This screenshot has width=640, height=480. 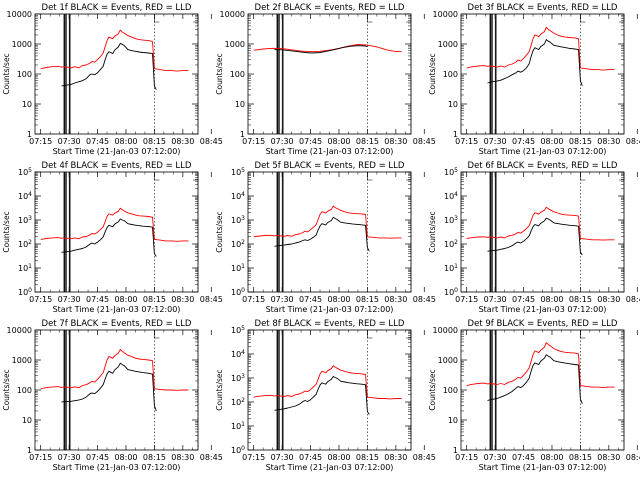 I want to click on panel-title: Det 5f BLACK = Events, RED = LLD, so click(x=330, y=166).